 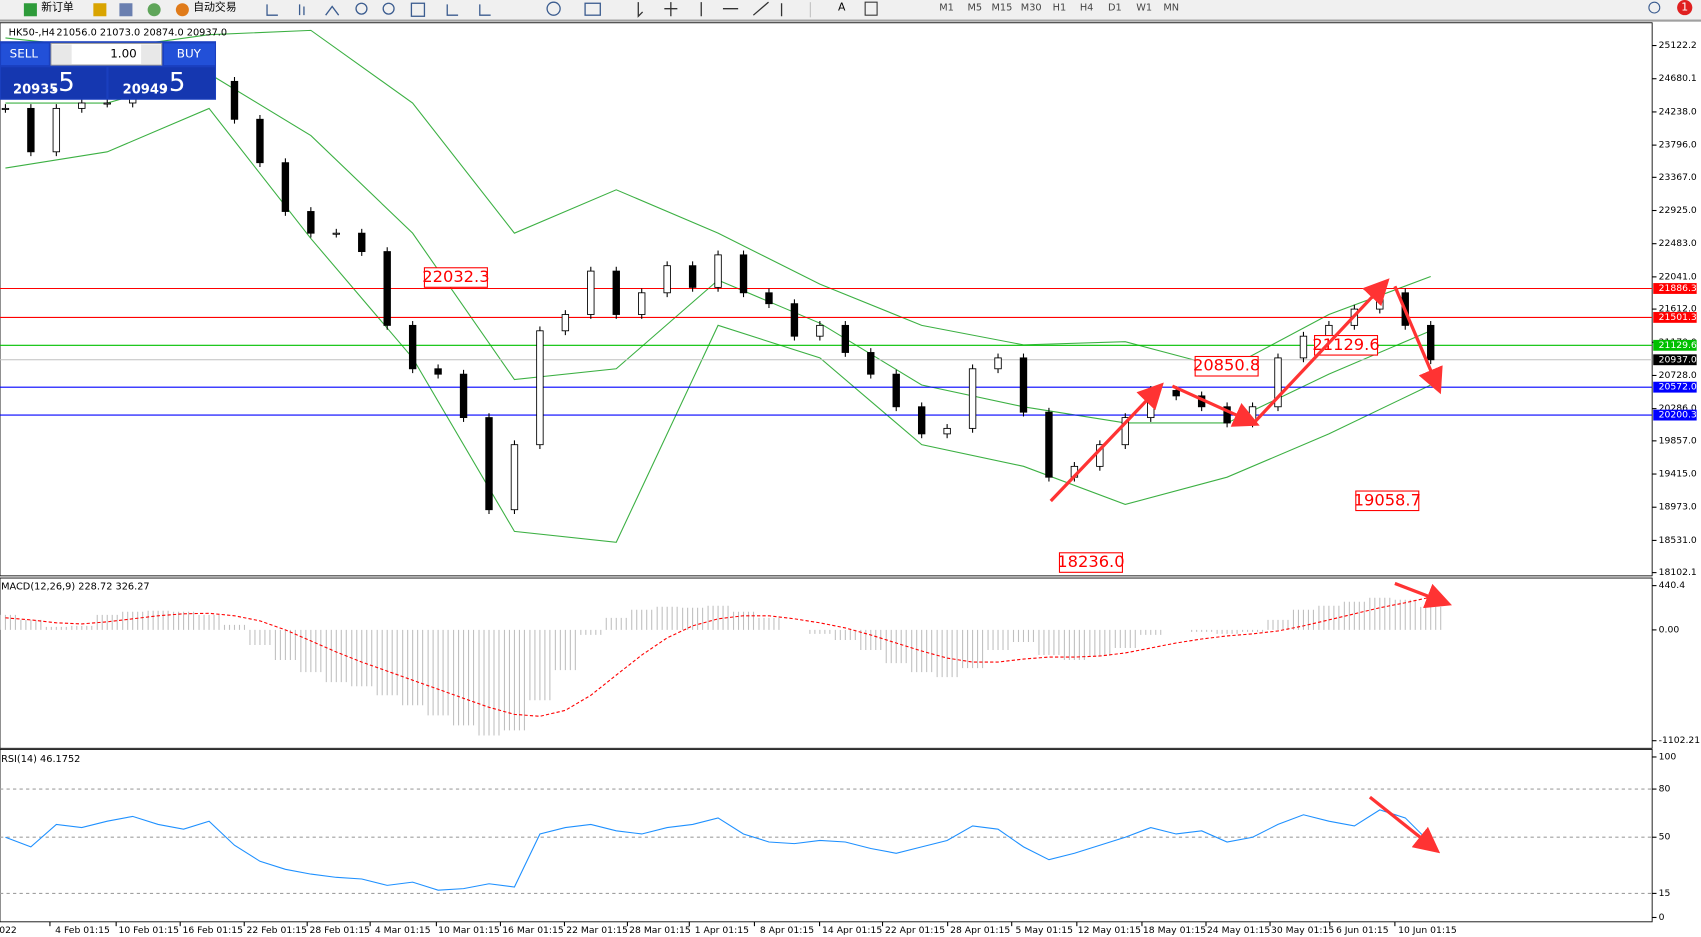 What do you see at coordinates (214, 7) in the screenshot?
I see `auto-trading: 自动交易` at bounding box center [214, 7].